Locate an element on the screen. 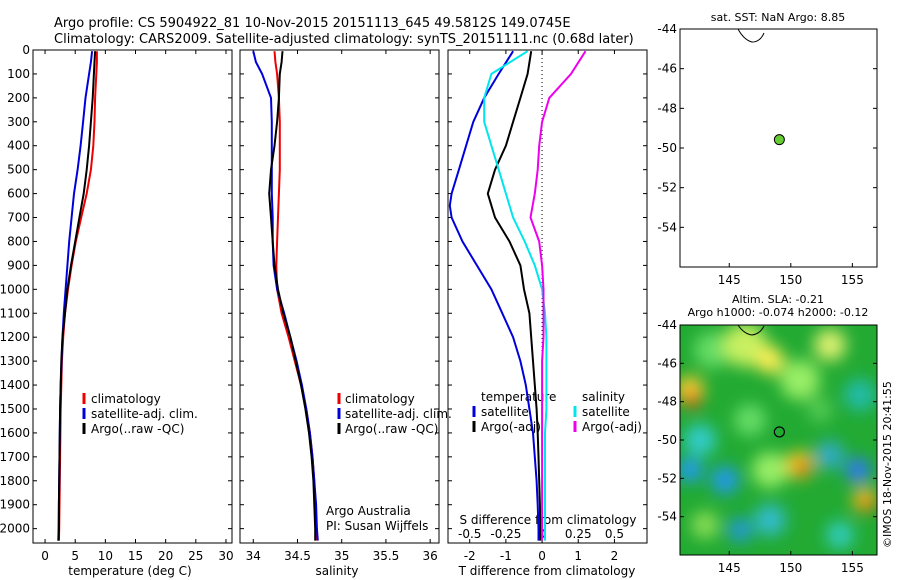 The image size is (900, 580). x-tick-label: 34.5 is located at coordinates (297, 556).